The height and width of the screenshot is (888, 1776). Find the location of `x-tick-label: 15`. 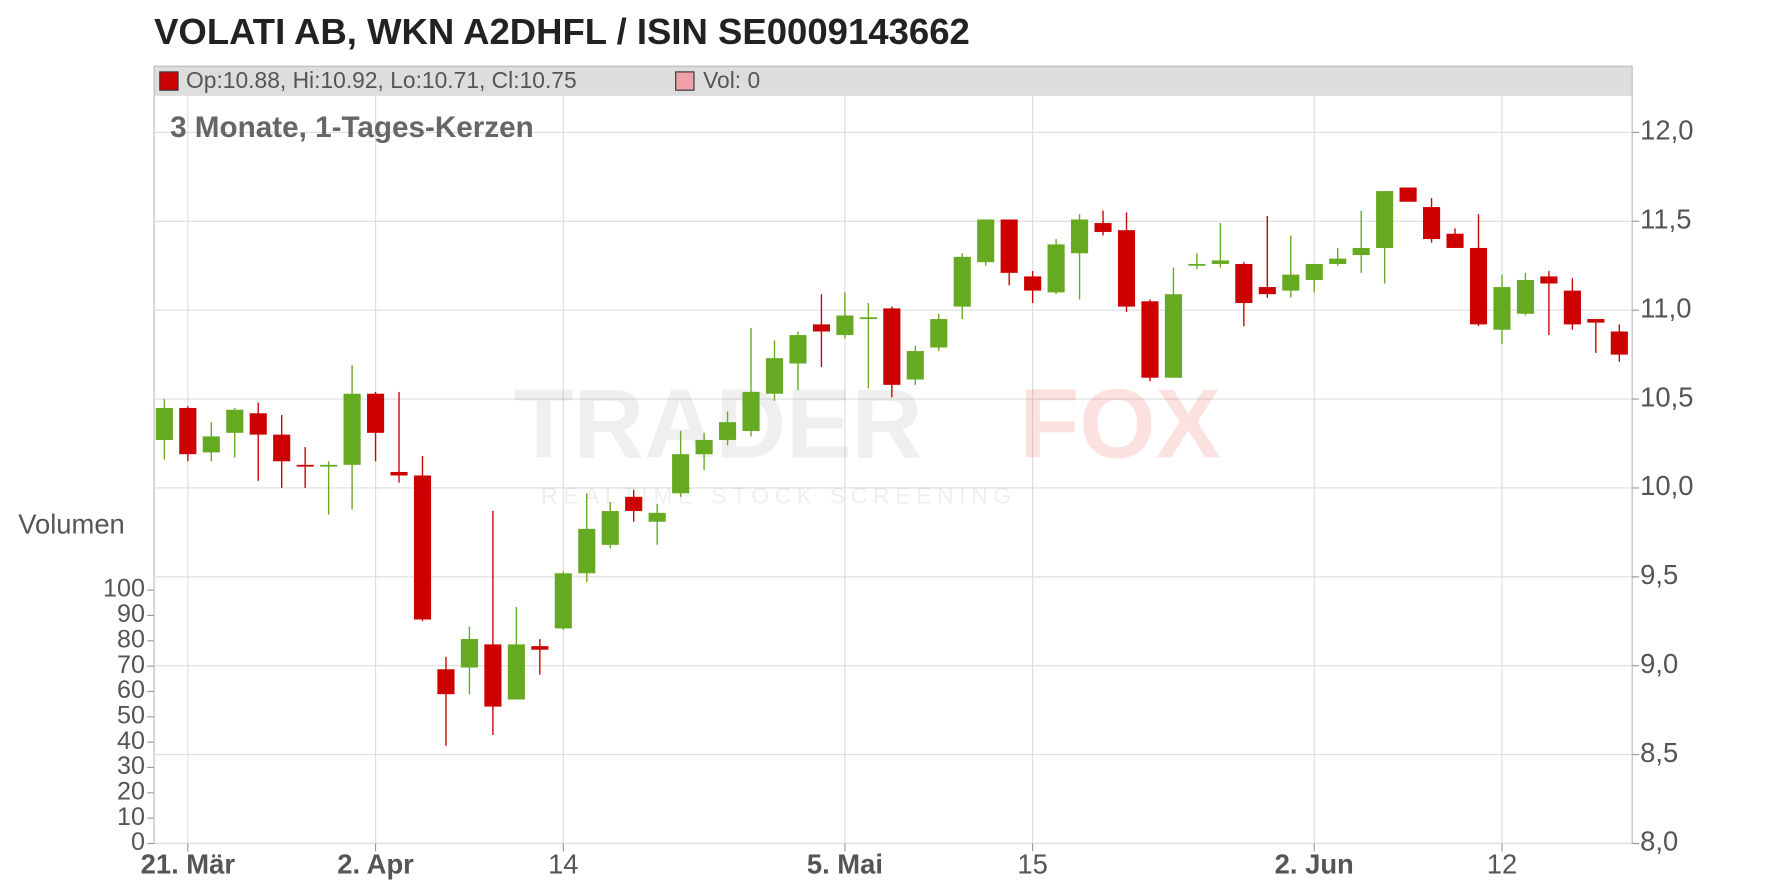

x-tick-label: 15 is located at coordinates (1032, 864).